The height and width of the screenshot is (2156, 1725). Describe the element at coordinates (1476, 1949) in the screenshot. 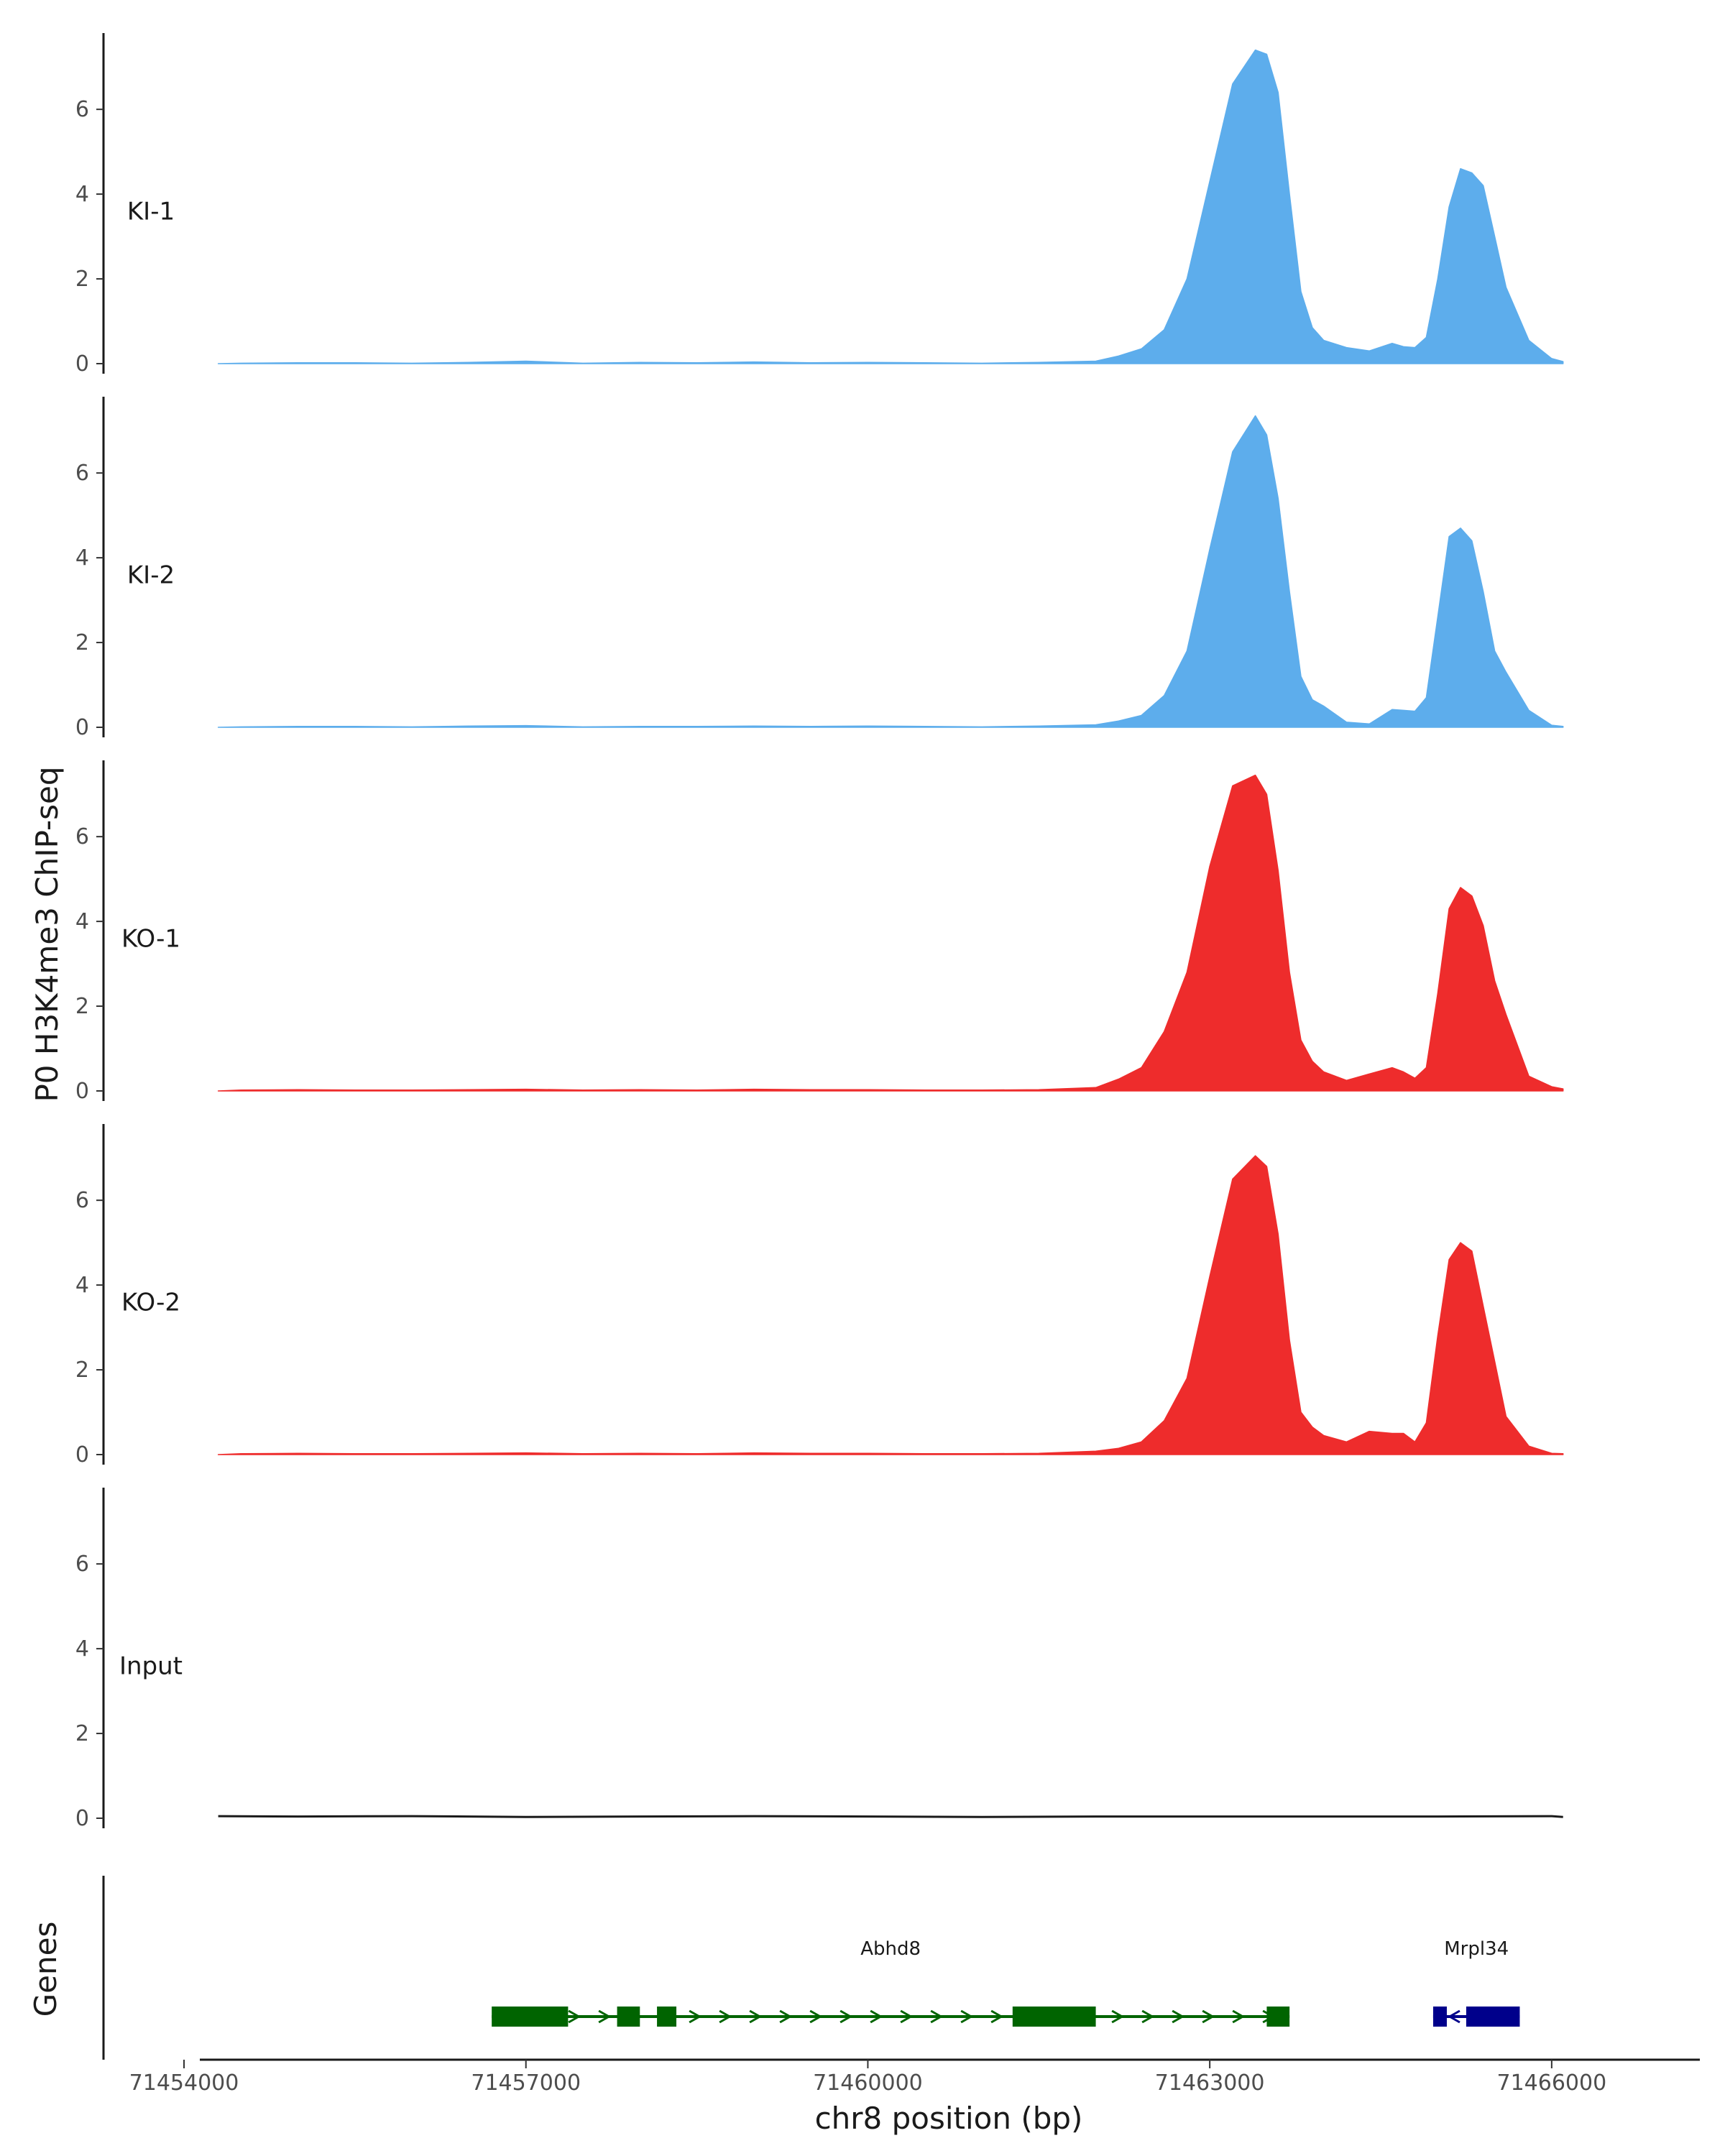

I see `gene-label: Mrpl34` at that location.